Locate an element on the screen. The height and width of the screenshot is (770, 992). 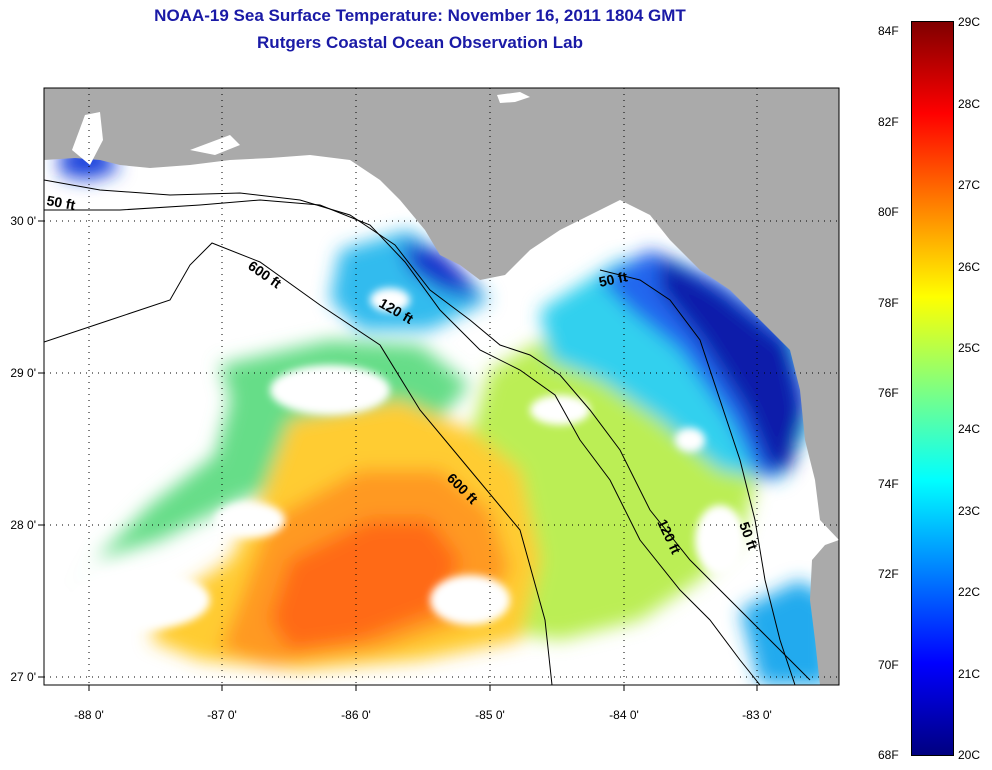
lon-tick-label: -87 0' is located at coordinates (222, 715).